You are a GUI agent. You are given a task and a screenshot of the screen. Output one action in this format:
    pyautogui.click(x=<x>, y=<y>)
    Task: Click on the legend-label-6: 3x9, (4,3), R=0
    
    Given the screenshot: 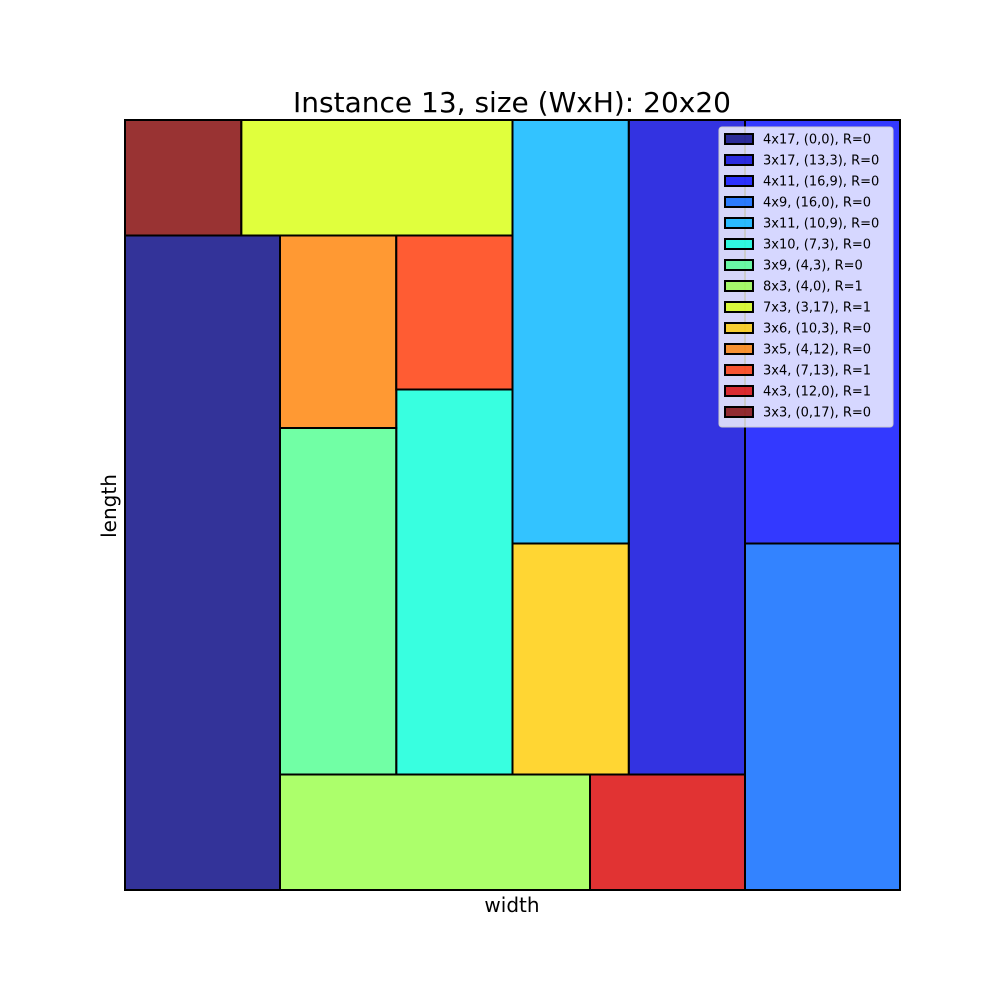 What is the action you would take?
    pyautogui.click(x=813, y=266)
    